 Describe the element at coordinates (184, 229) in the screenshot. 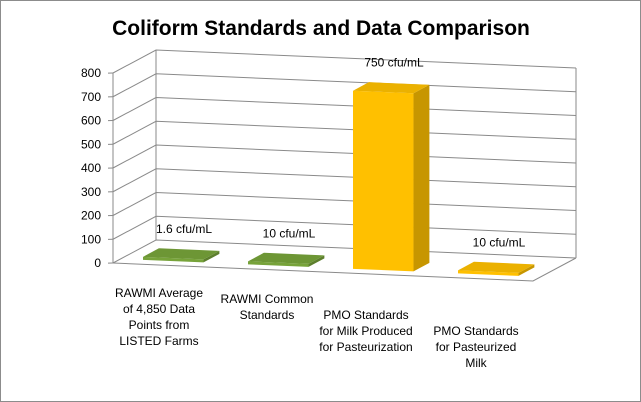

I see `data-label: 1.6 cfu/mL` at that location.